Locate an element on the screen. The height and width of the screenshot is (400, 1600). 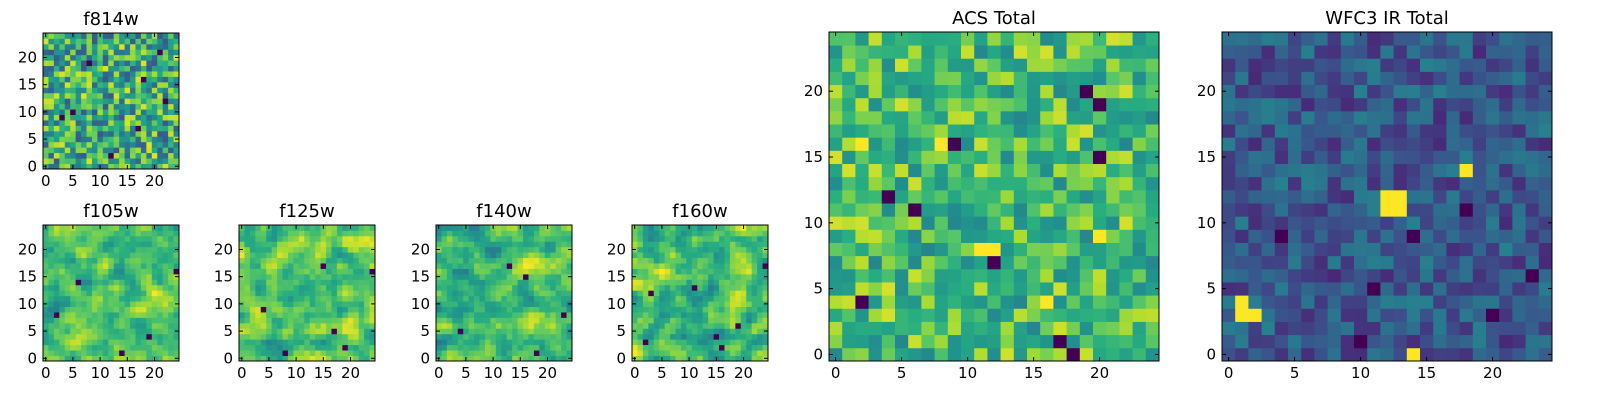
x-tick-label: 20 is located at coordinates (547, 373).